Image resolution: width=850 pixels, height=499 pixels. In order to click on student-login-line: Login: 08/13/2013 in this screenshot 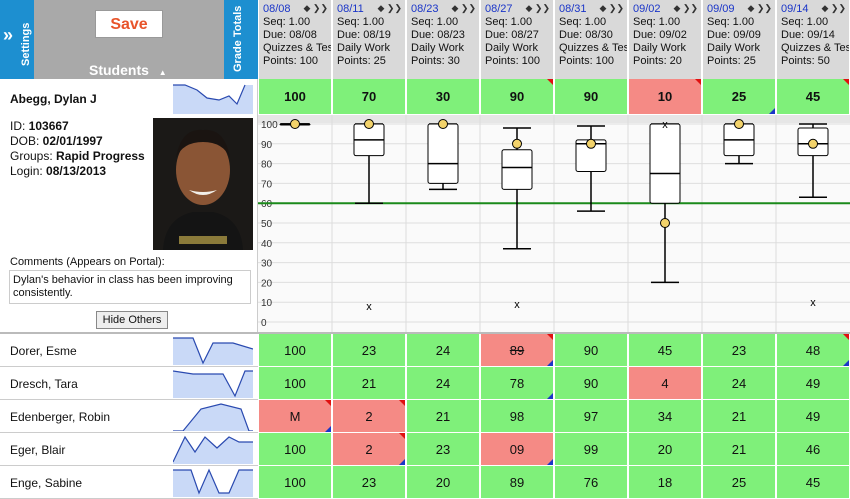, I will do `click(58, 171)`.